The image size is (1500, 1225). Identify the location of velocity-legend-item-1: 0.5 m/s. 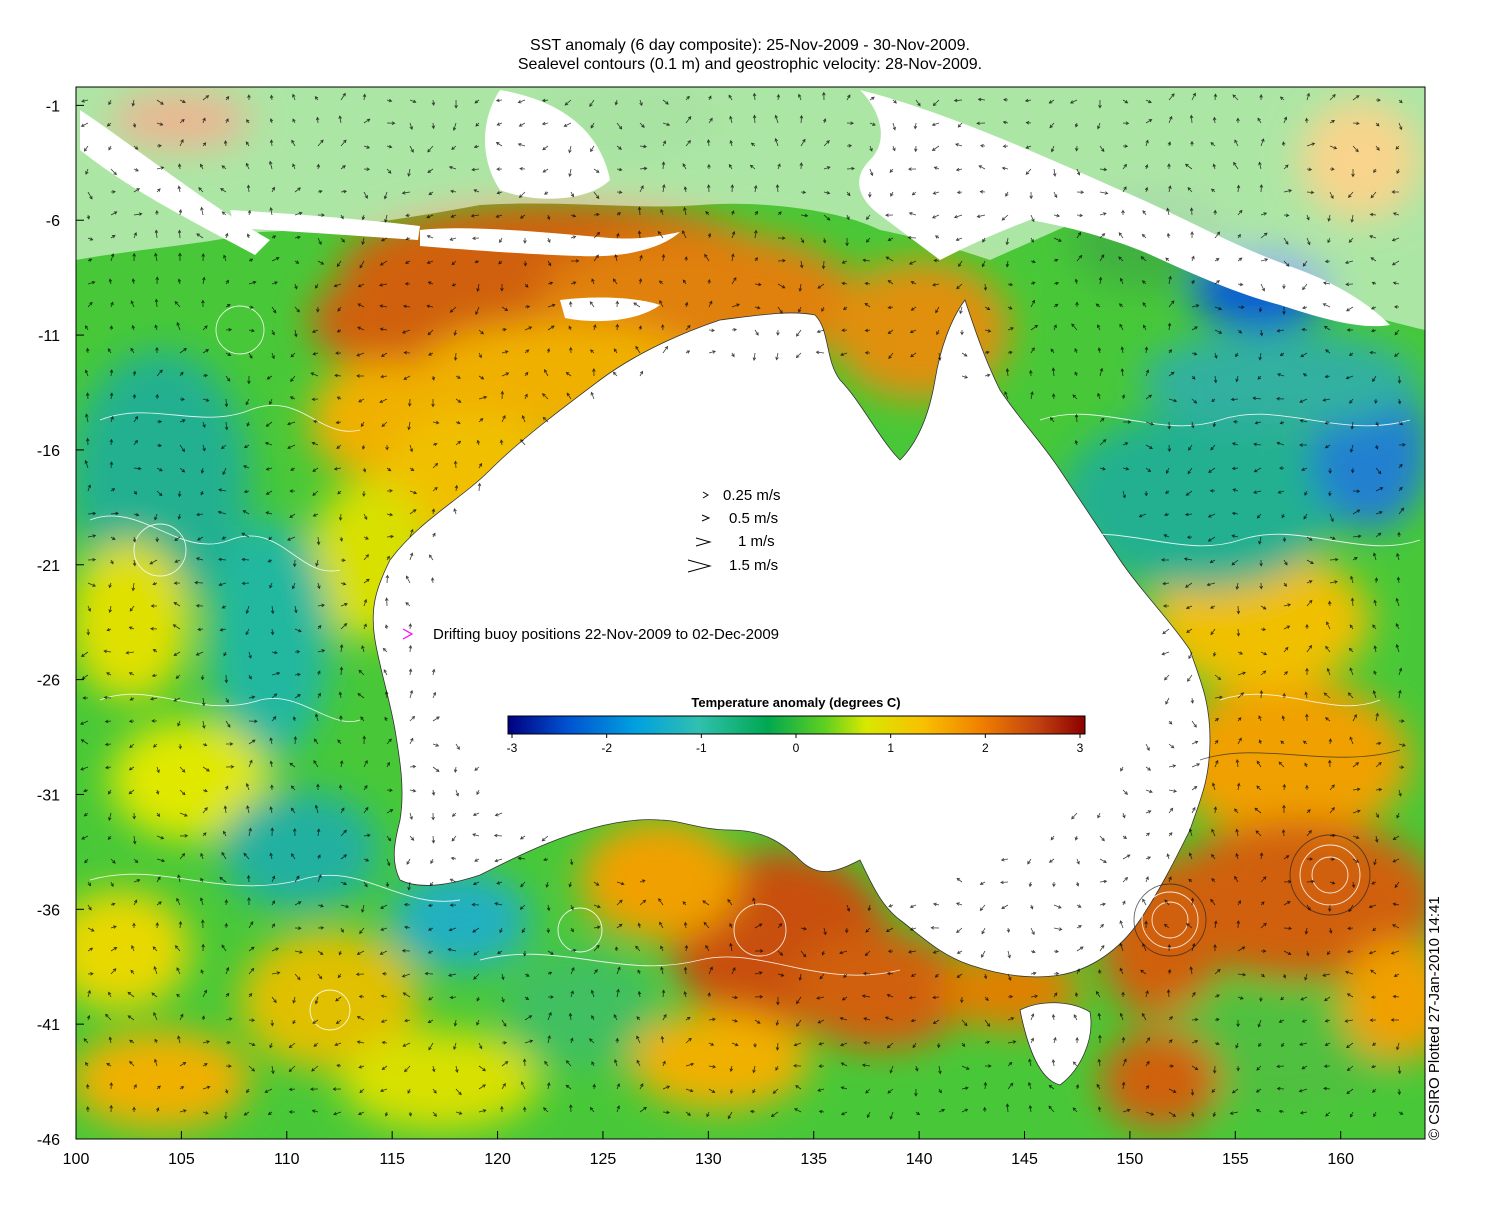
(739, 518).